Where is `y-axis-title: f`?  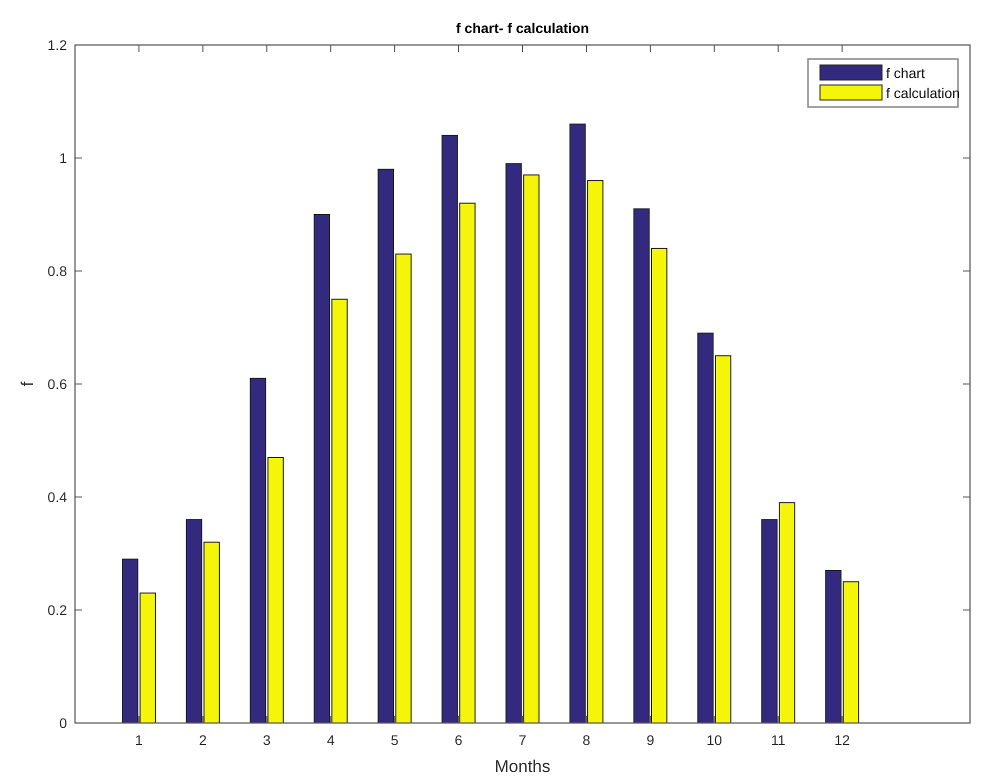 y-axis-title: f is located at coordinates (27, 383).